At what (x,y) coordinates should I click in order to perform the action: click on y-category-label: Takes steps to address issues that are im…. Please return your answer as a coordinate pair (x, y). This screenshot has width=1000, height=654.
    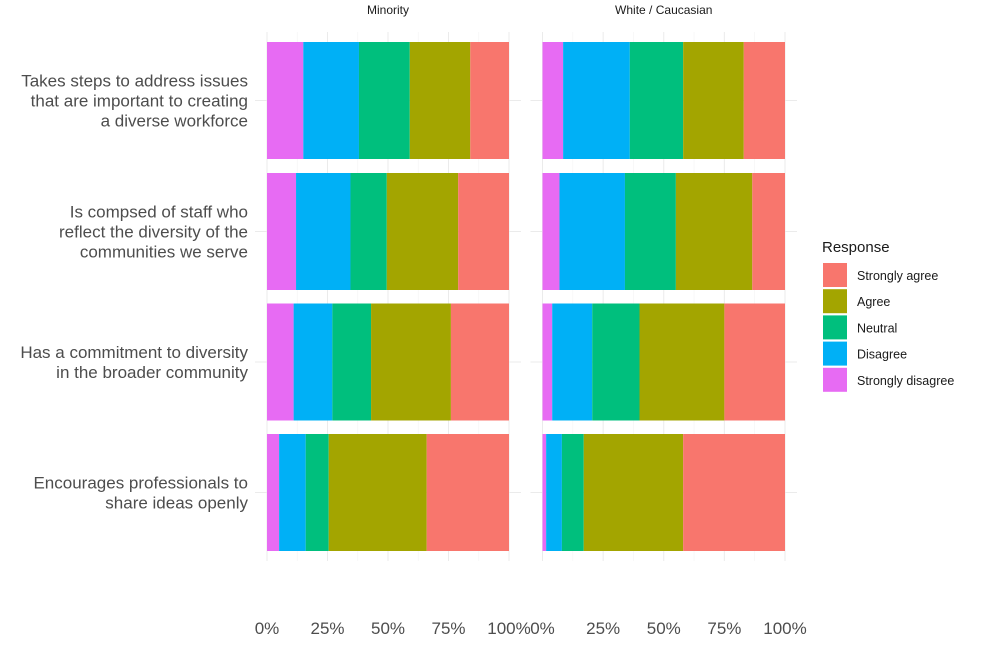
    Looking at the image, I should click on (134, 101).